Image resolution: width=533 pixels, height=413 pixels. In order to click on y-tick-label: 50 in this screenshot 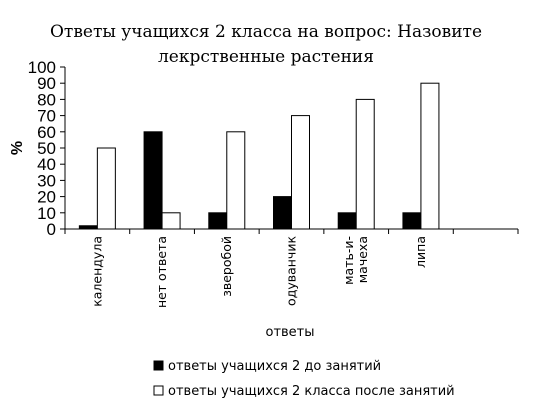, I will do `click(46, 148)`.